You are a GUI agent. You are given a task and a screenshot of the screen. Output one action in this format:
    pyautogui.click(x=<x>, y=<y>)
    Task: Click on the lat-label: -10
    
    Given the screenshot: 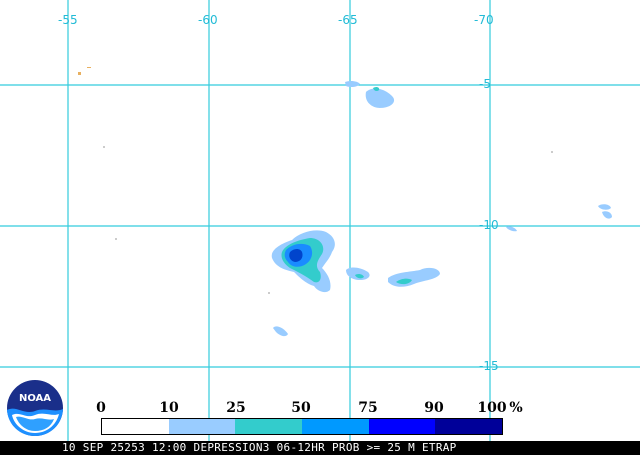 What is the action you would take?
    pyautogui.click(x=489, y=225)
    